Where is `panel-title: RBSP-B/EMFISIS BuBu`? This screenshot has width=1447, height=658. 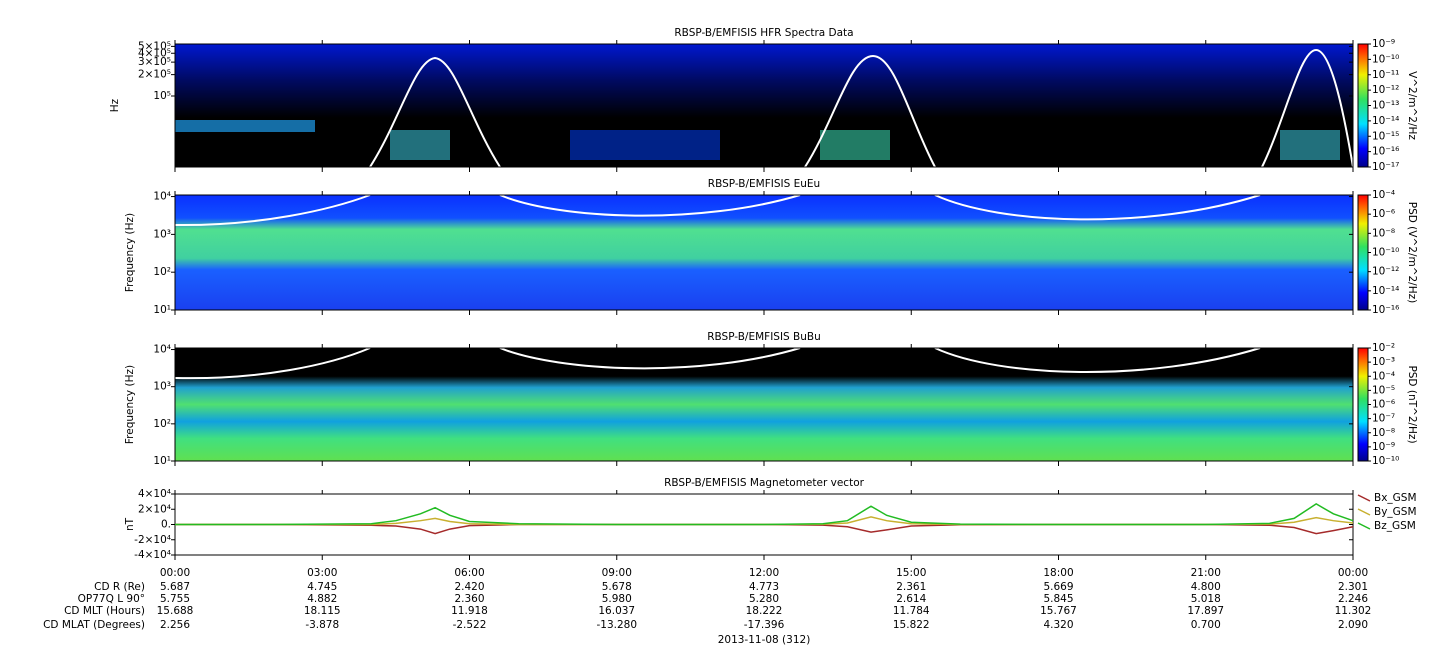 panel-title: RBSP-B/EMFISIS BuBu is located at coordinates (764, 337).